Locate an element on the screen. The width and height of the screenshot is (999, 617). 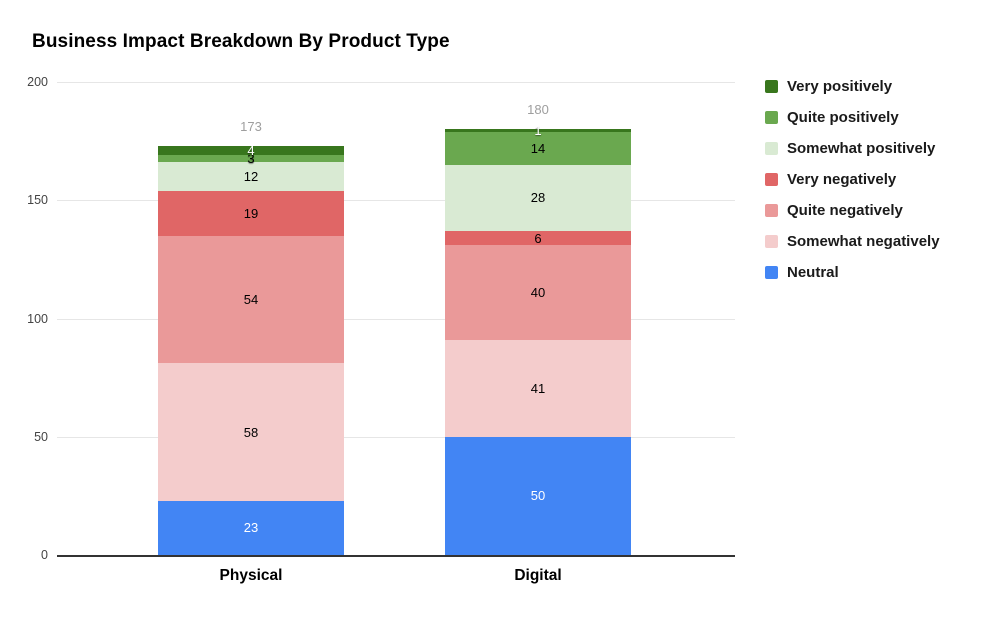
legend-item-somewhat-negatively: Somewhat negatively is located at coordinates (852, 241).